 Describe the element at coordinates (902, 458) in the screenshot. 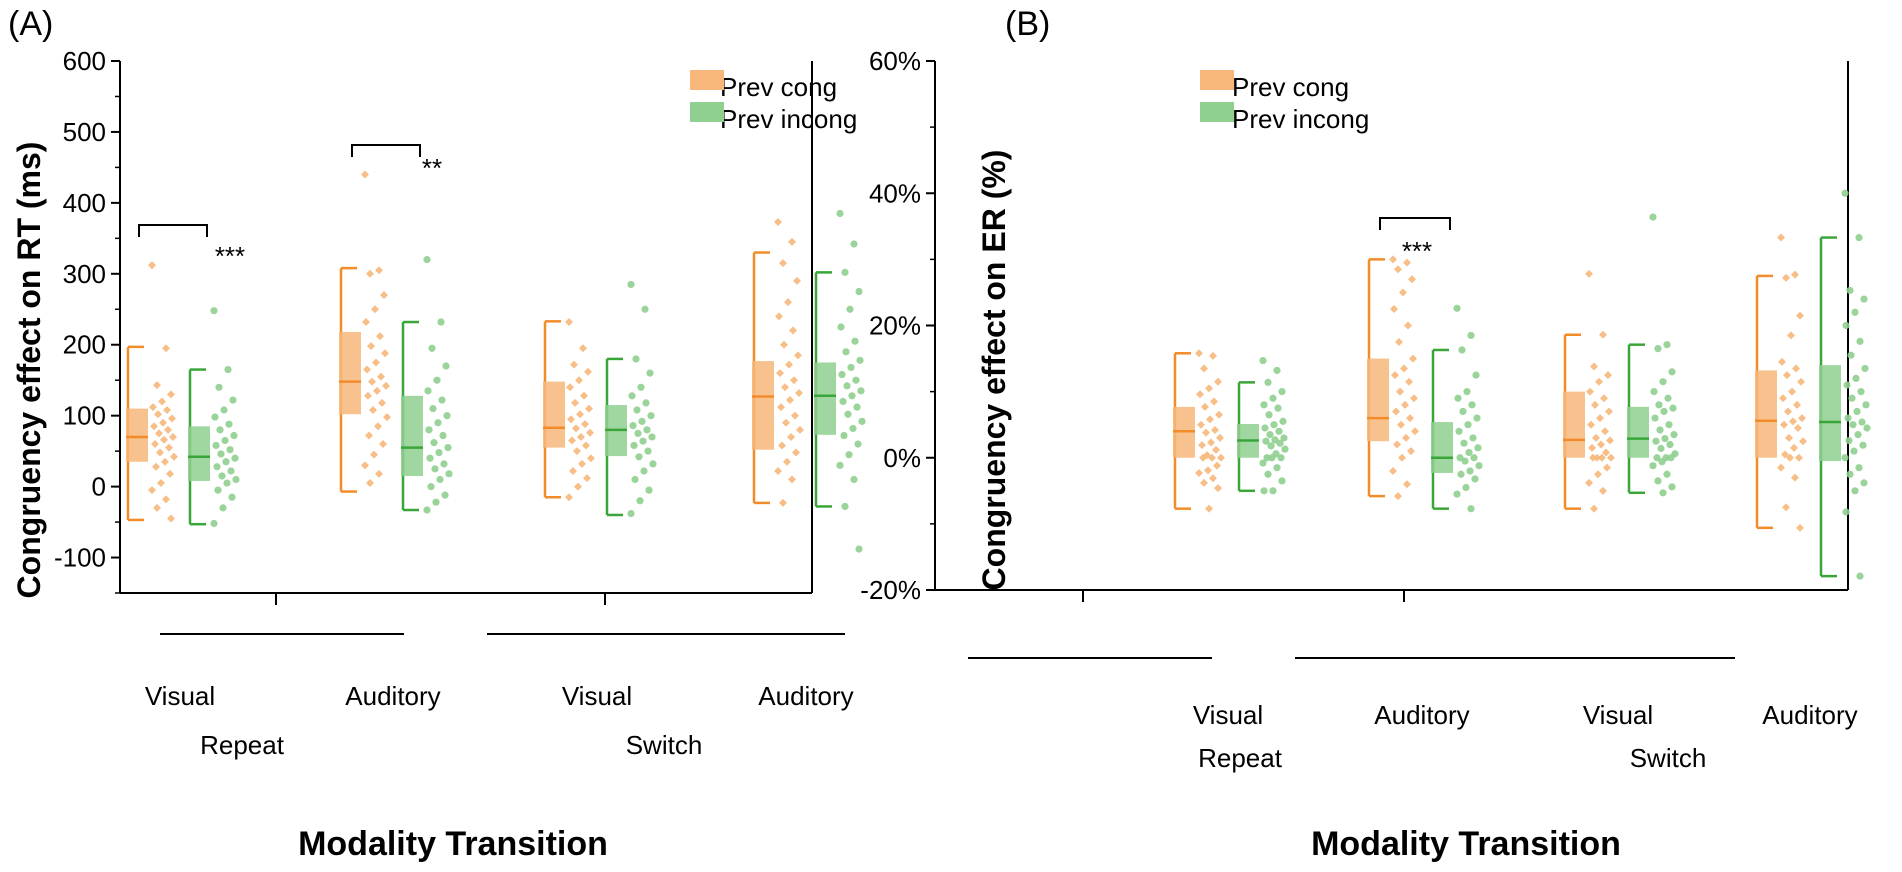

I see `panel-b-y-tick-label: 0%` at that location.